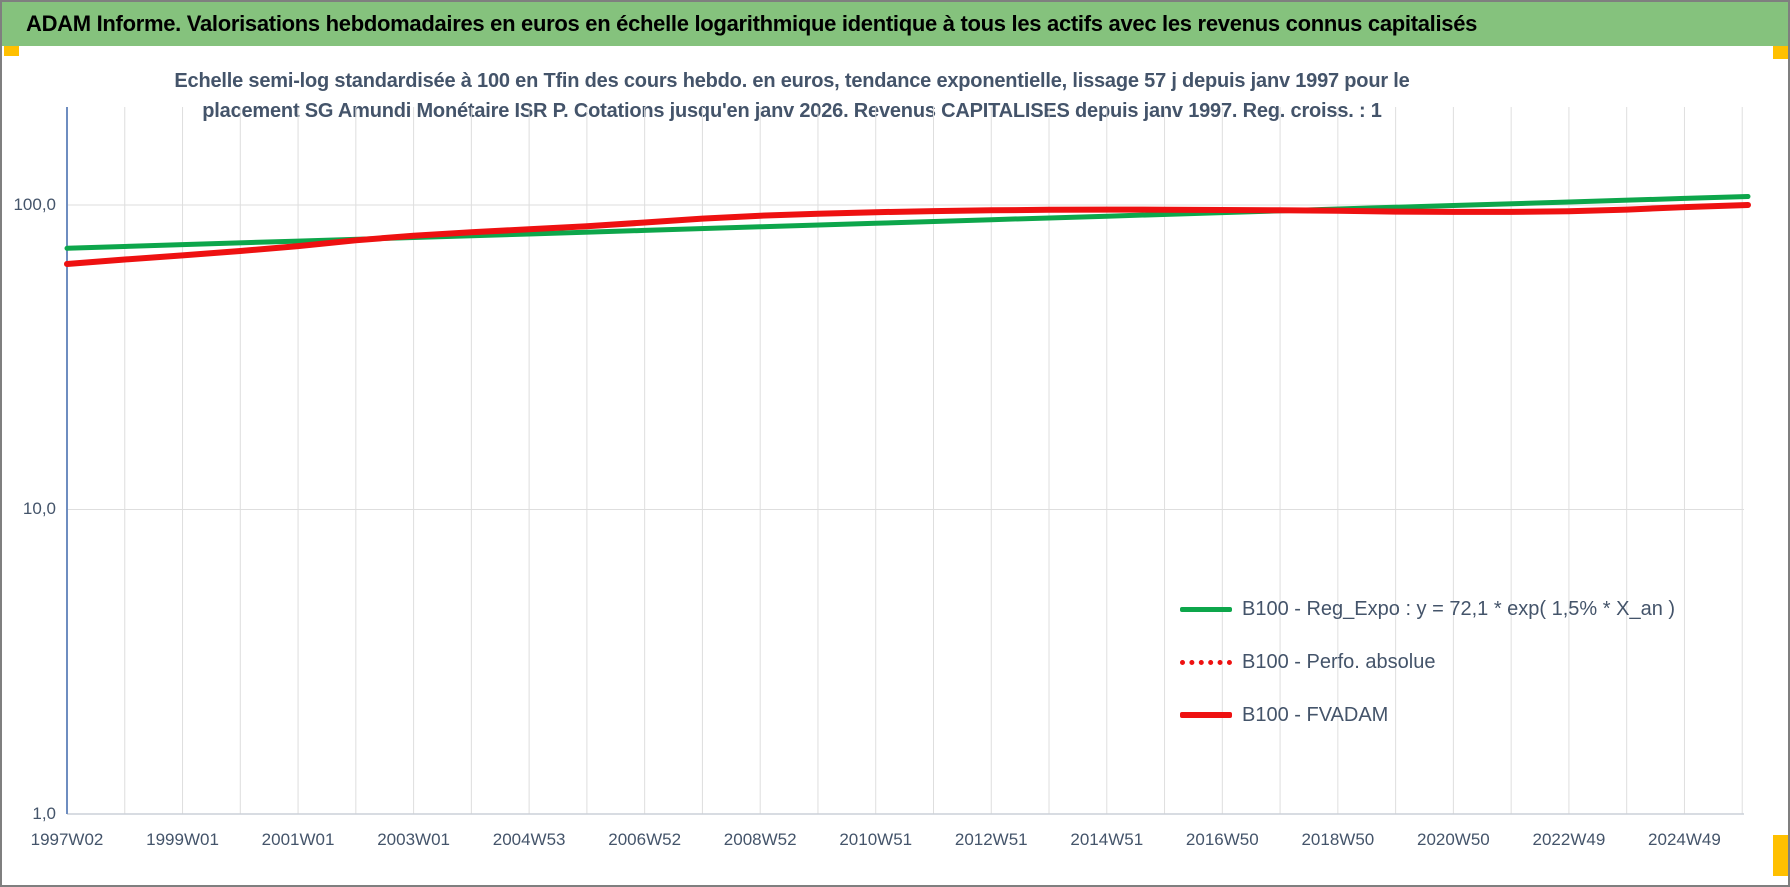 This screenshot has width=1790, height=887. What do you see at coordinates (1780, 52) in the screenshot?
I see `accent-right-top` at bounding box center [1780, 52].